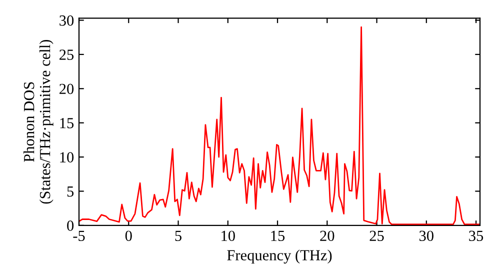 This screenshot has width=500, height=280. I want to click on x-tick-label: 25, so click(377, 236).